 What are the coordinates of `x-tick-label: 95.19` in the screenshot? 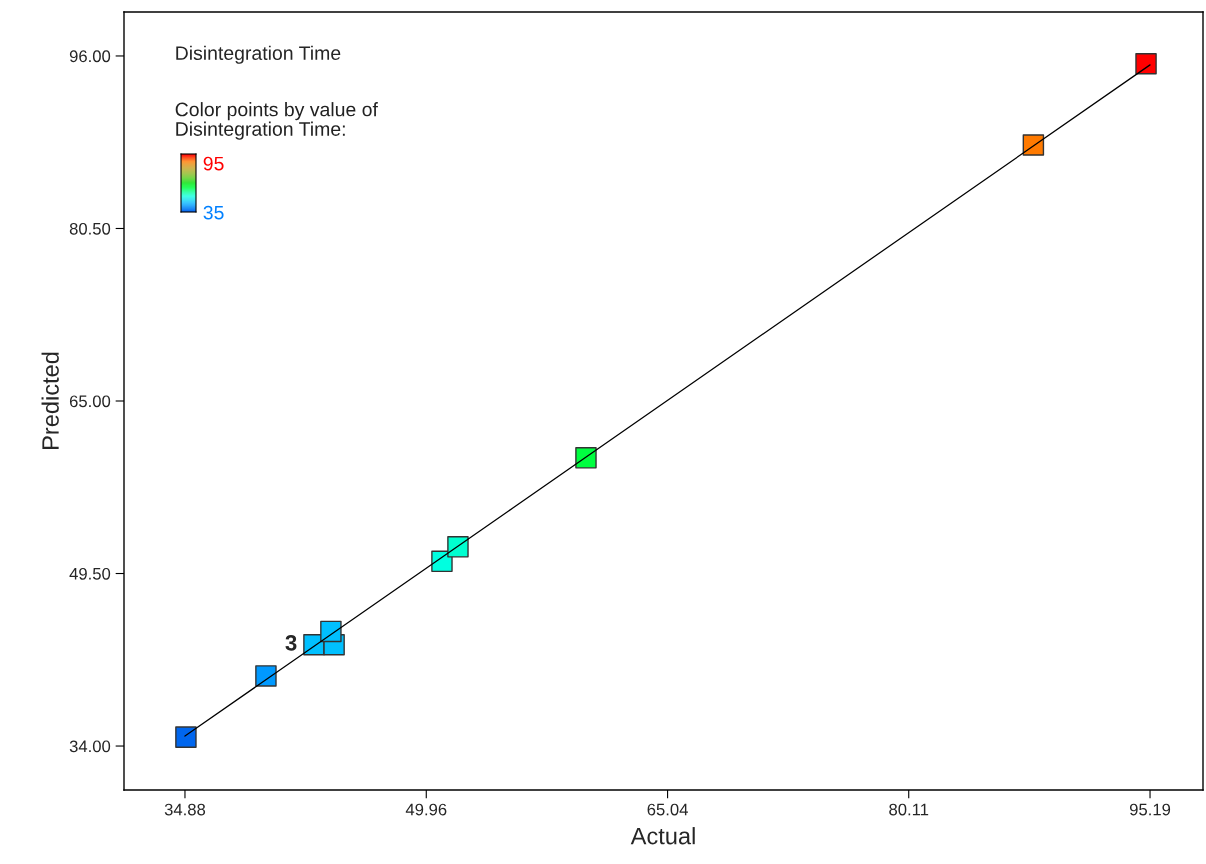 It's located at (1150, 809).